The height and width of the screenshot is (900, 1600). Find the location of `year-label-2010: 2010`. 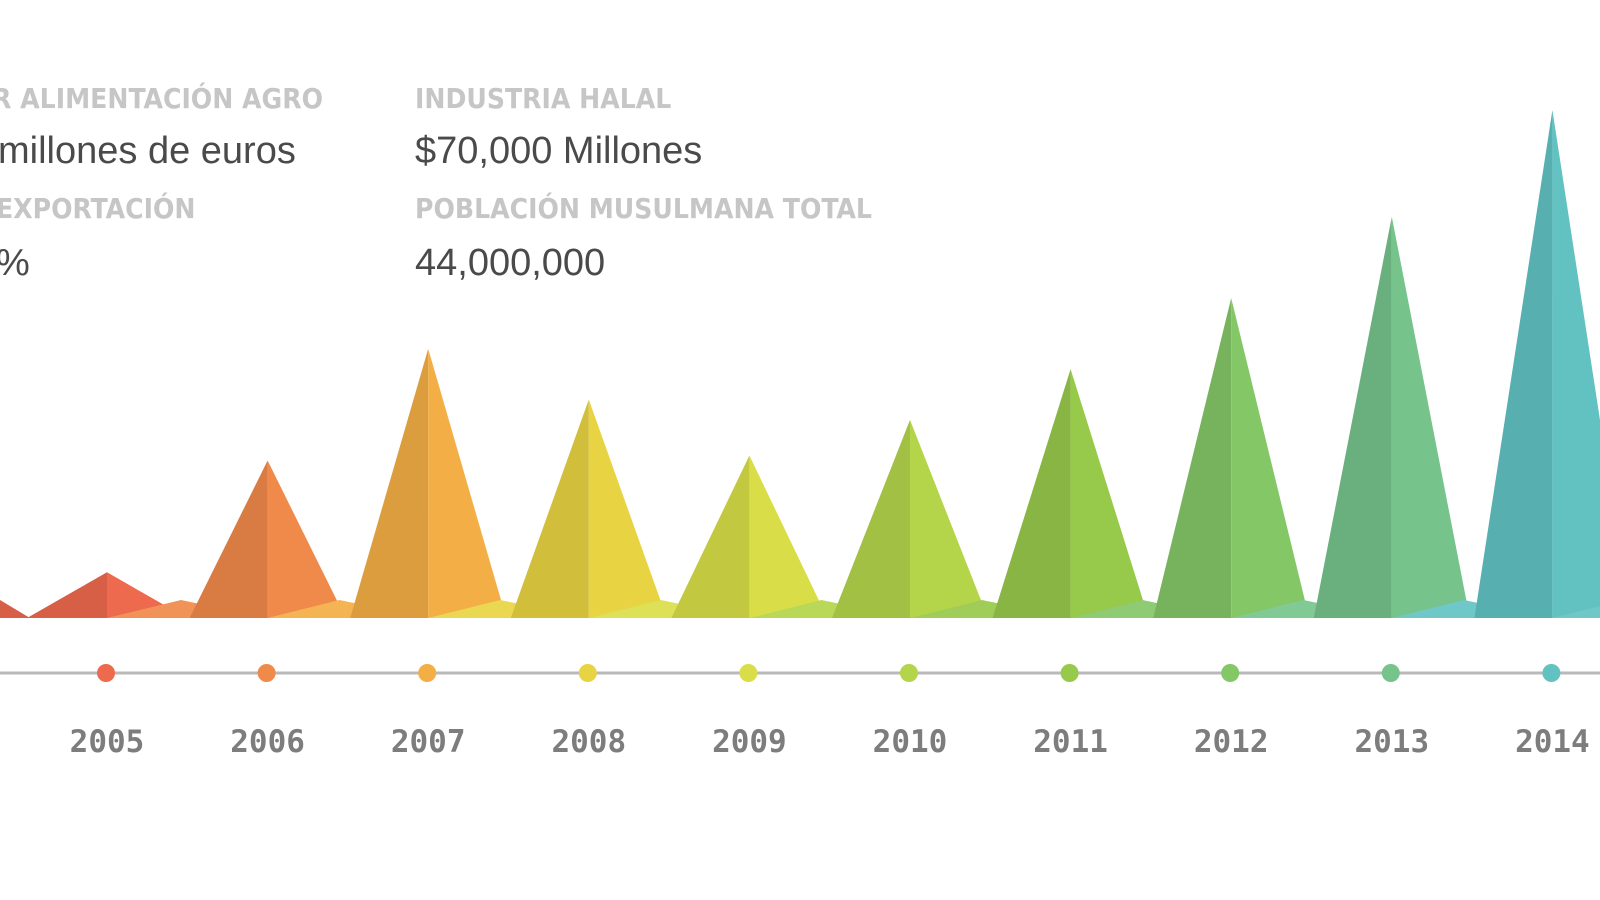

year-label-2010: 2010 is located at coordinates (910, 742).